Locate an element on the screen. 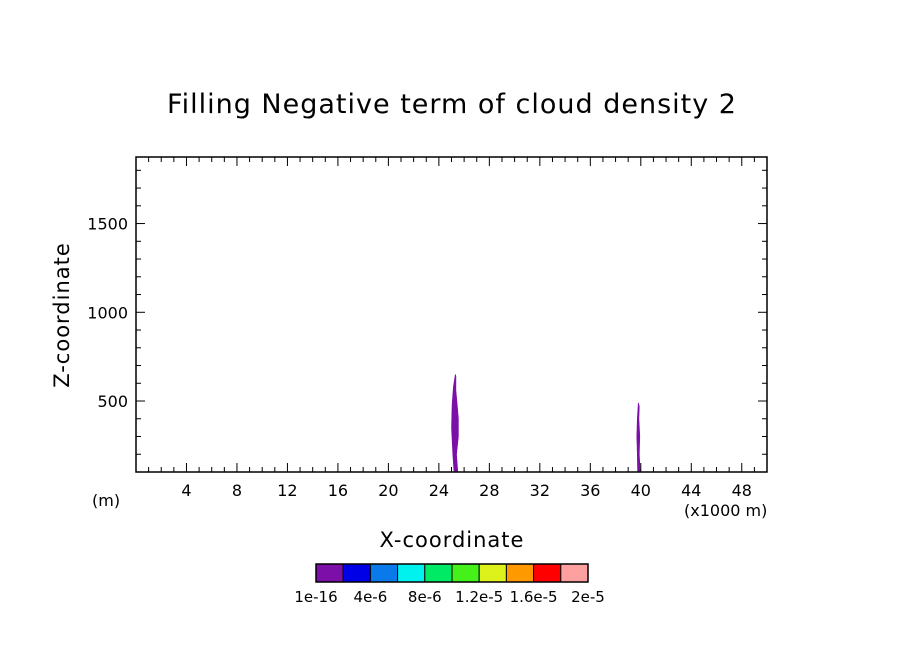 The image size is (904, 654). x-tick-label: 12 is located at coordinates (287, 490).